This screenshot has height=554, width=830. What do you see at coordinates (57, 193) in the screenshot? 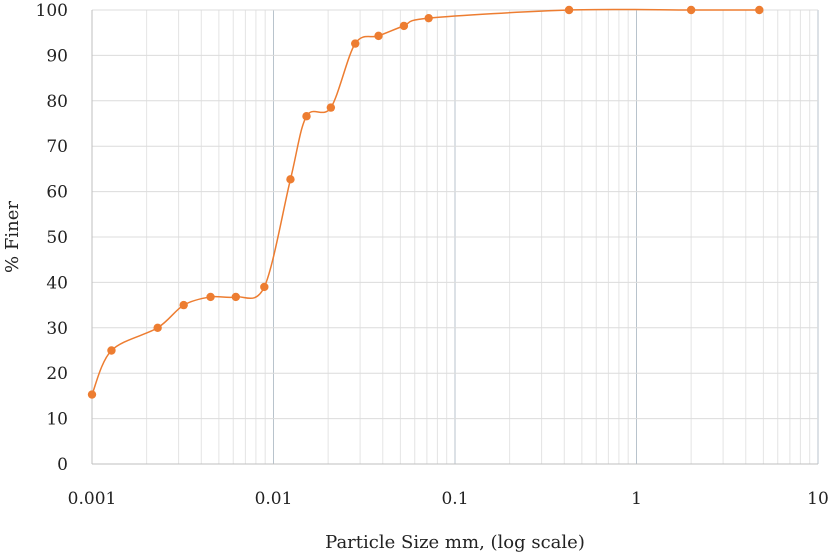
I see `y-tick-label: 60` at bounding box center [57, 193].